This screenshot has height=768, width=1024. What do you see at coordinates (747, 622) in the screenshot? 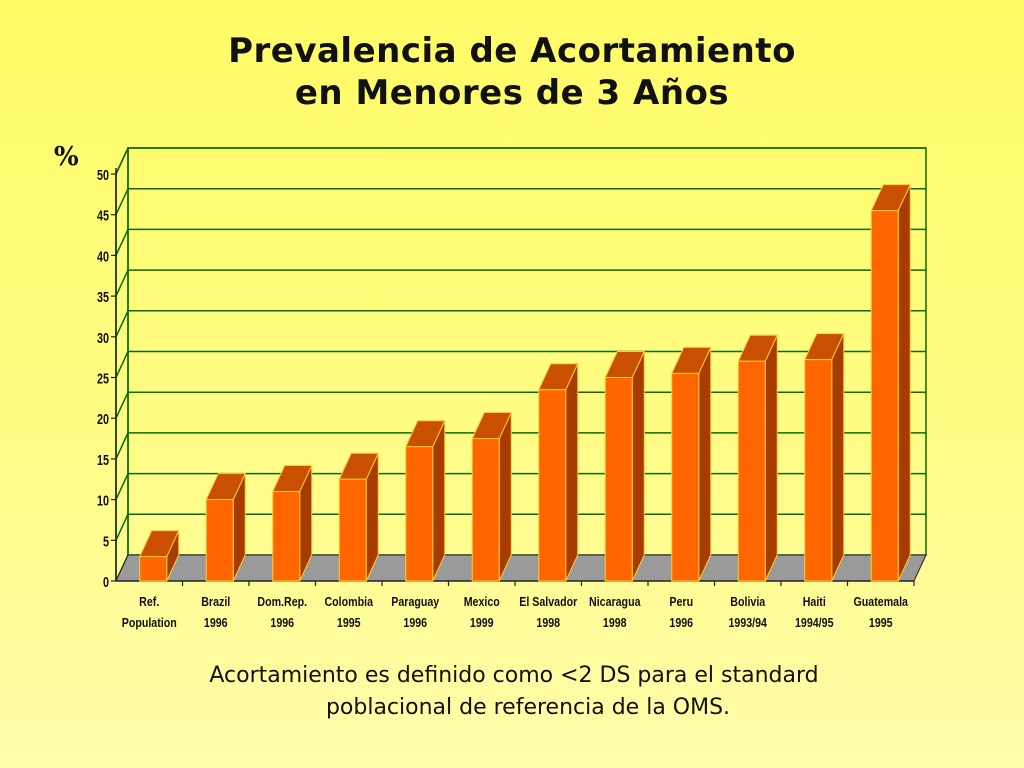
I see `x-tick-label: 1993/94` at bounding box center [747, 622].